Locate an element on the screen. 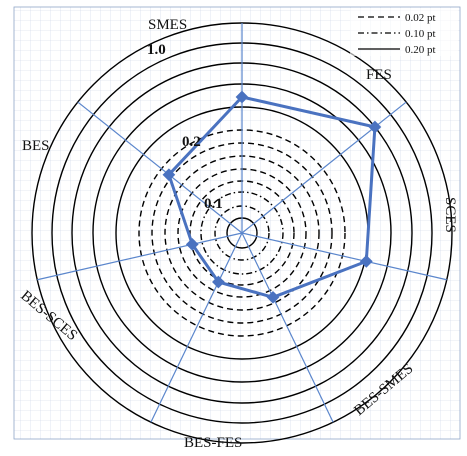 Image resolution: width=467 pixels, height=456 pixels. data-point-bes is located at coordinates (169, 175).